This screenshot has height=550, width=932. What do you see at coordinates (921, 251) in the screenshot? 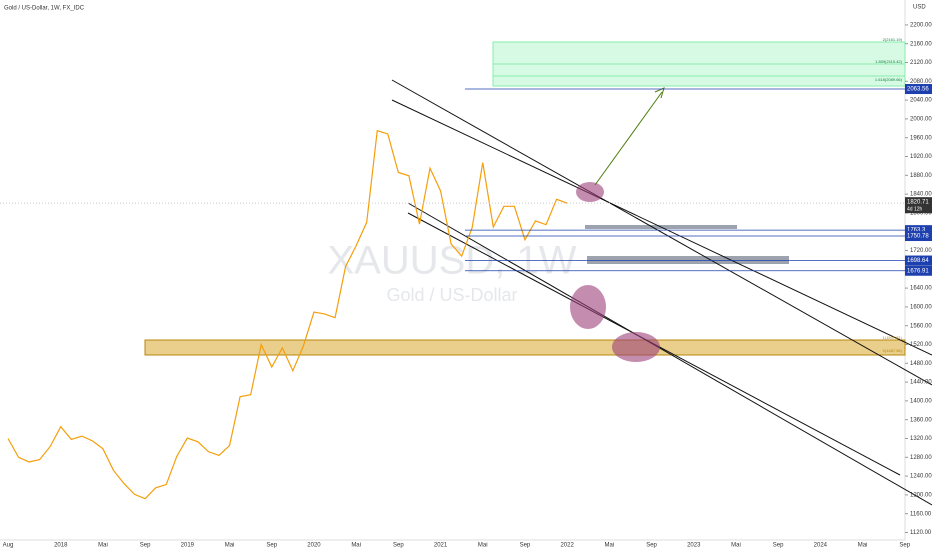
I see `y-tick-label: 1720.00` at bounding box center [921, 251].